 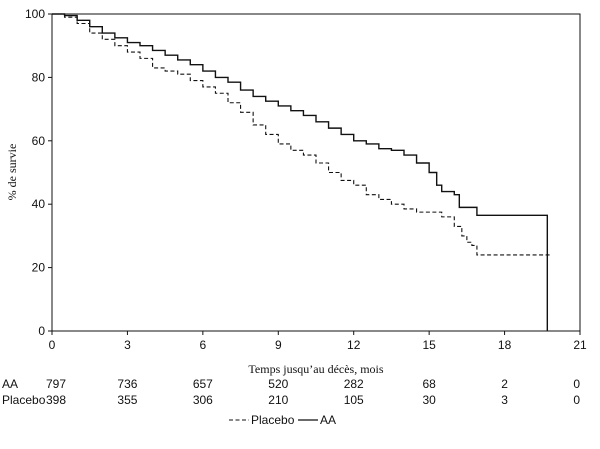 What do you see at coordinates (56, 400) in the screenshot?
I see `risk-value: 398` at bounding box center [56, 400].